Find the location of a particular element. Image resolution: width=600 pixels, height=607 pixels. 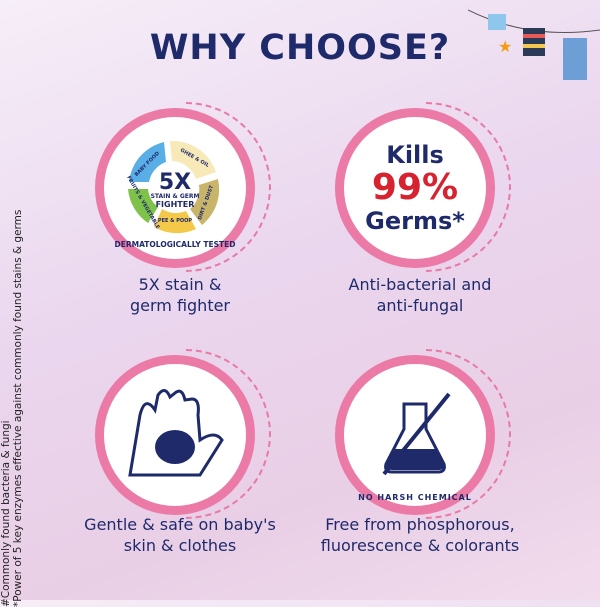

5x-sub-text: STAIN & GERM is located at coordinates (175, 196).